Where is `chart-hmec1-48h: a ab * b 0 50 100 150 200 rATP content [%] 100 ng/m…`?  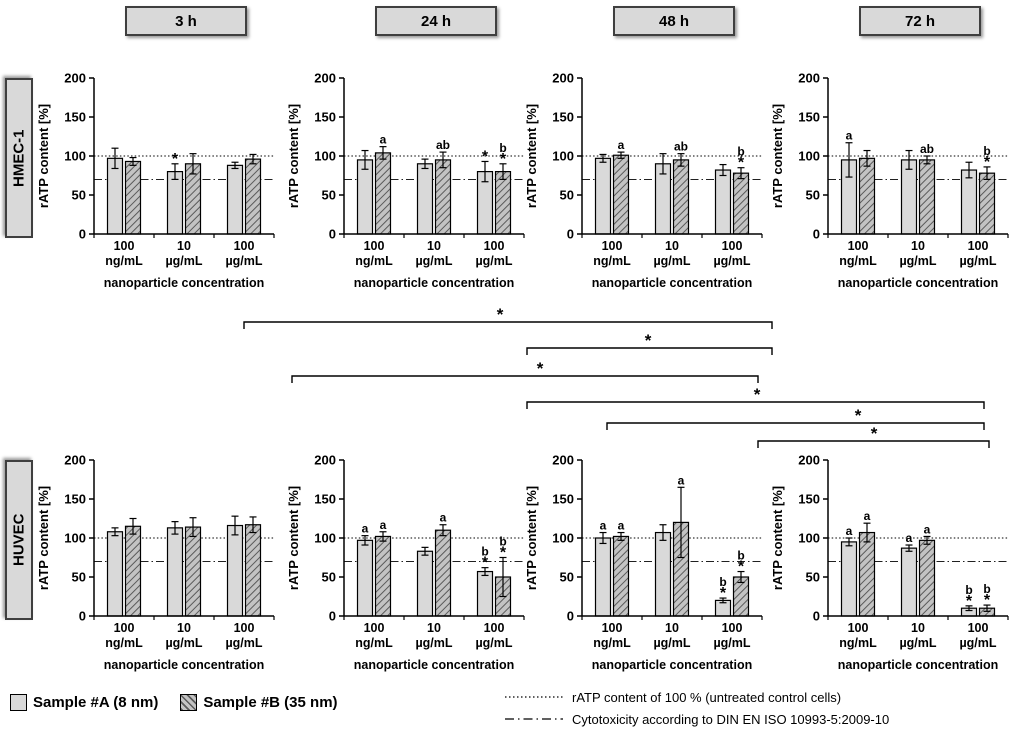
chart-hmec1-48h: a ab * b 0 50 100 150 200 rATP content [%] 100 ng/m… is located at coordinates (646, 185).